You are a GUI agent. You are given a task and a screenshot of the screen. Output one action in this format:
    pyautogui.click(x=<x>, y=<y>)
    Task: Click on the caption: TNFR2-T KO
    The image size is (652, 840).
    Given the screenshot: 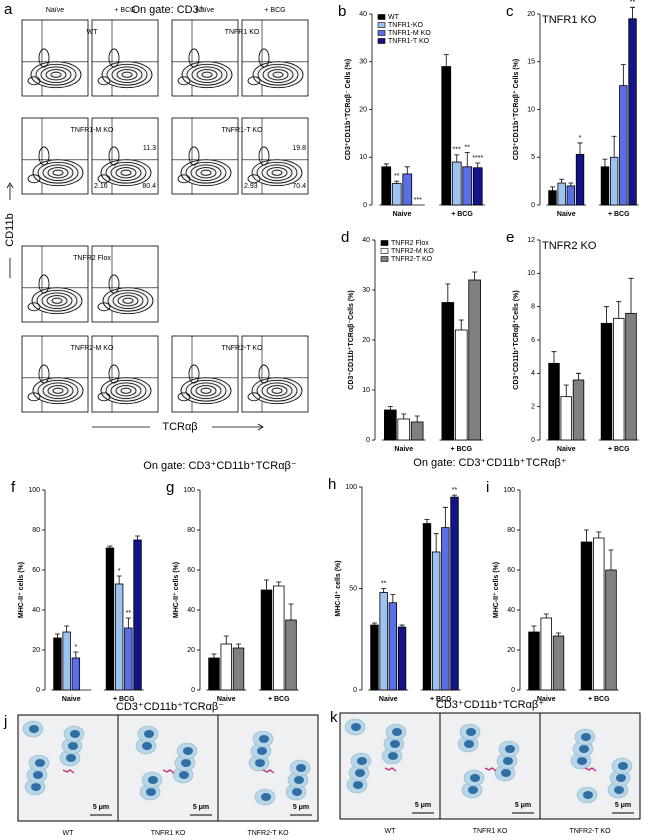 What is the action you would take?
    pyautogui.click(x=268, y=833)
    